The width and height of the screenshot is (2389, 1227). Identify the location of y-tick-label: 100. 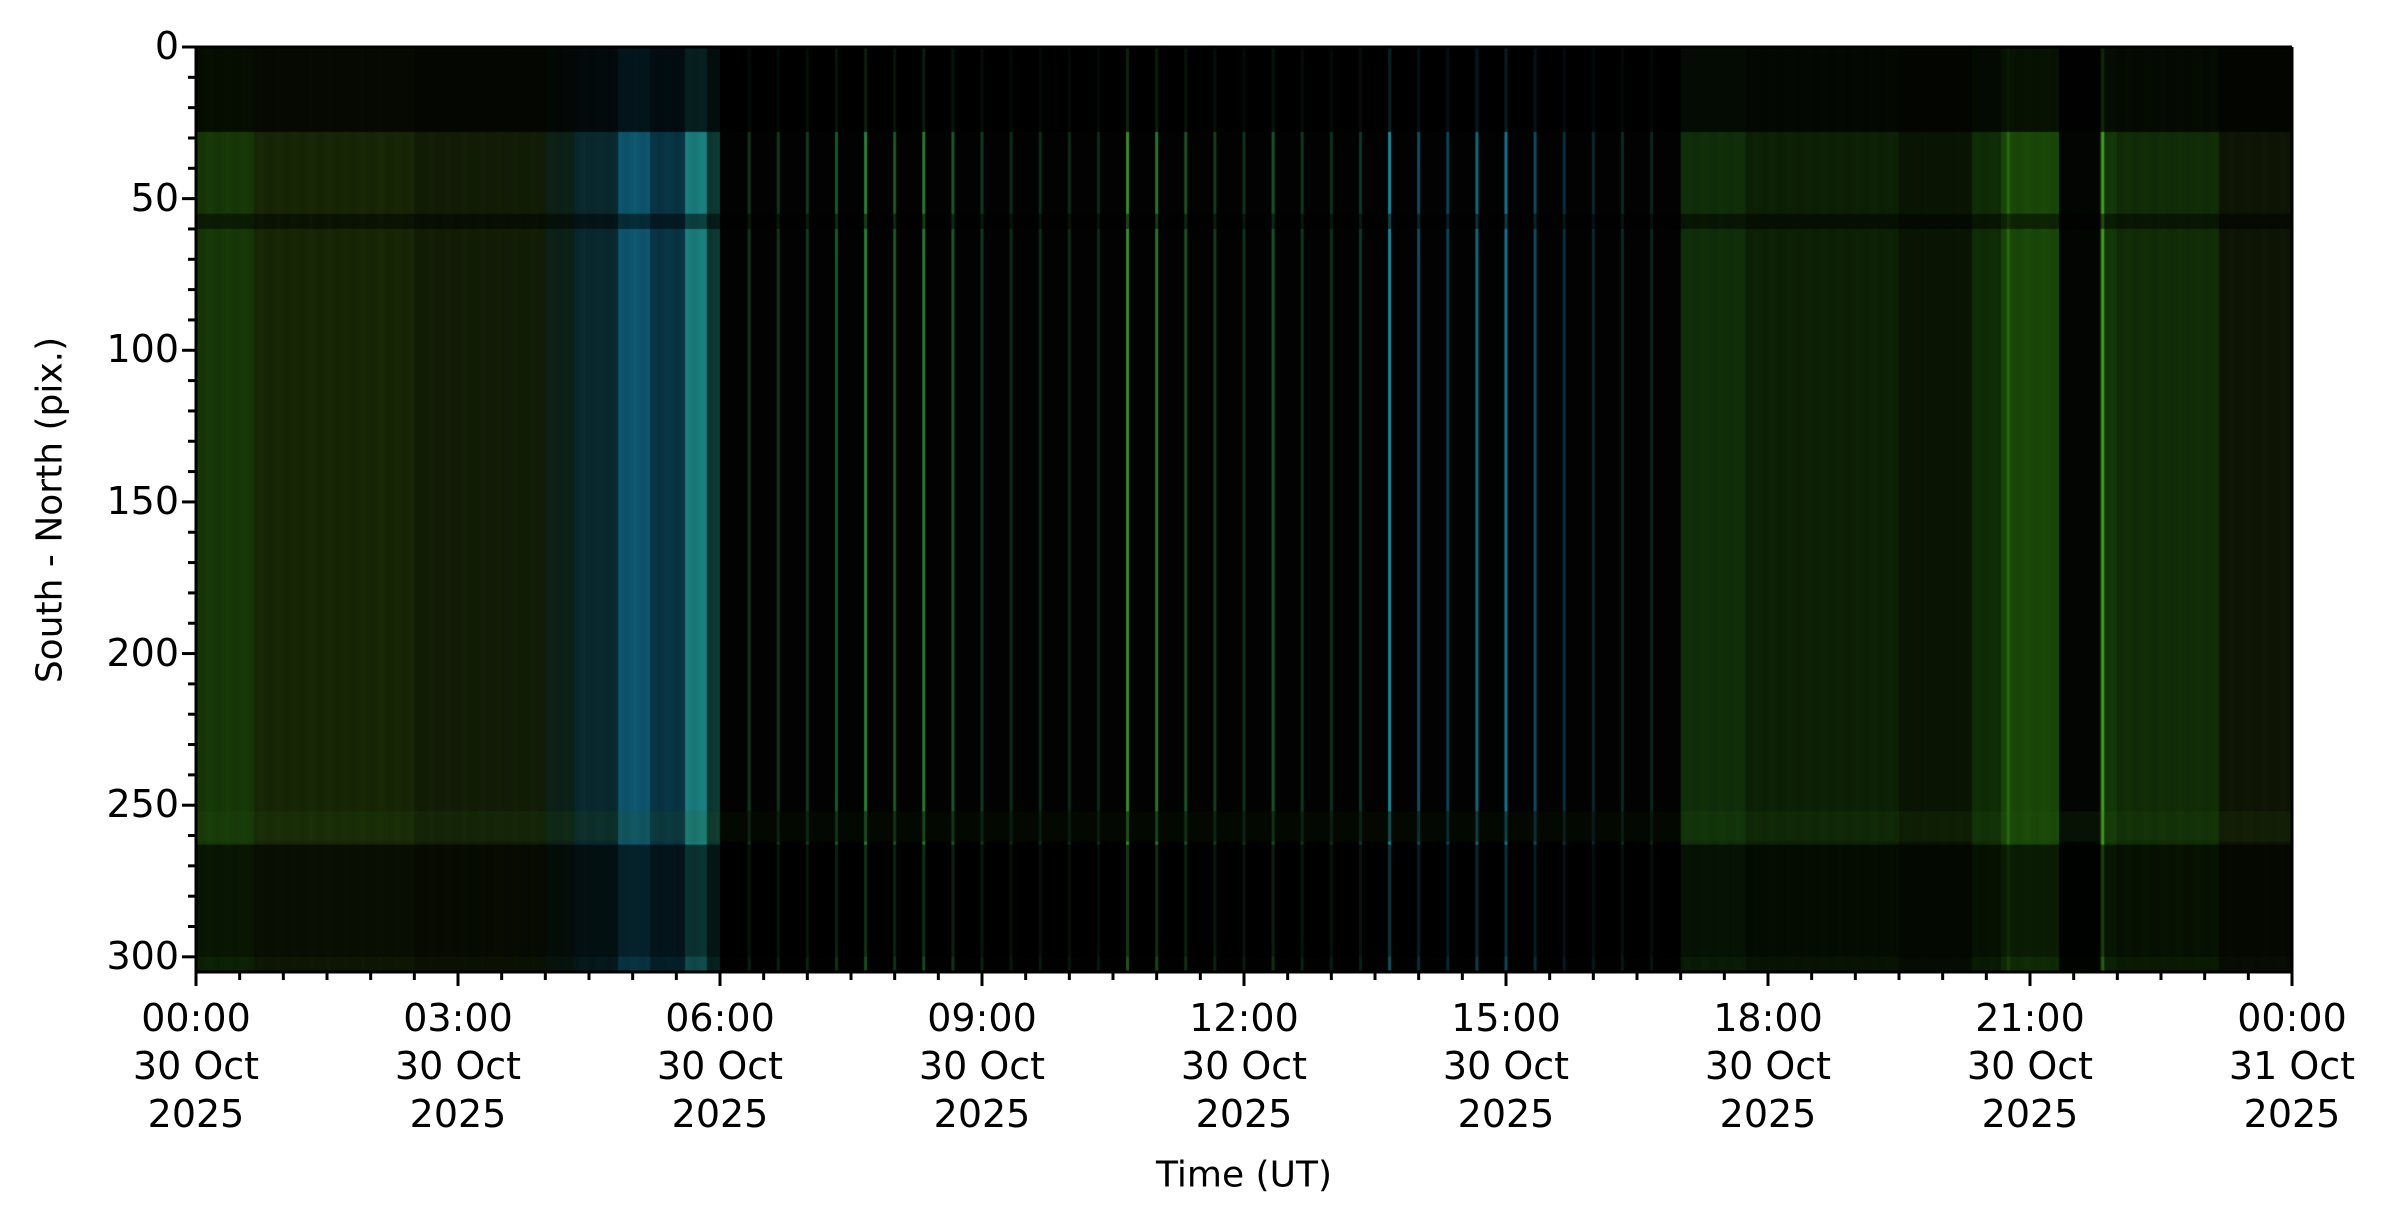
(142, 349).